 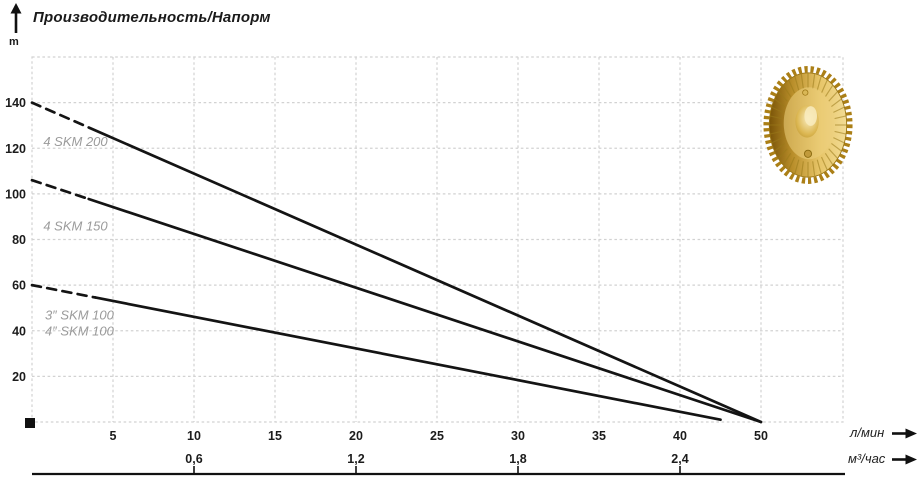 I want to click on y-axis-unit-label: m, so click(x=14, y=42).